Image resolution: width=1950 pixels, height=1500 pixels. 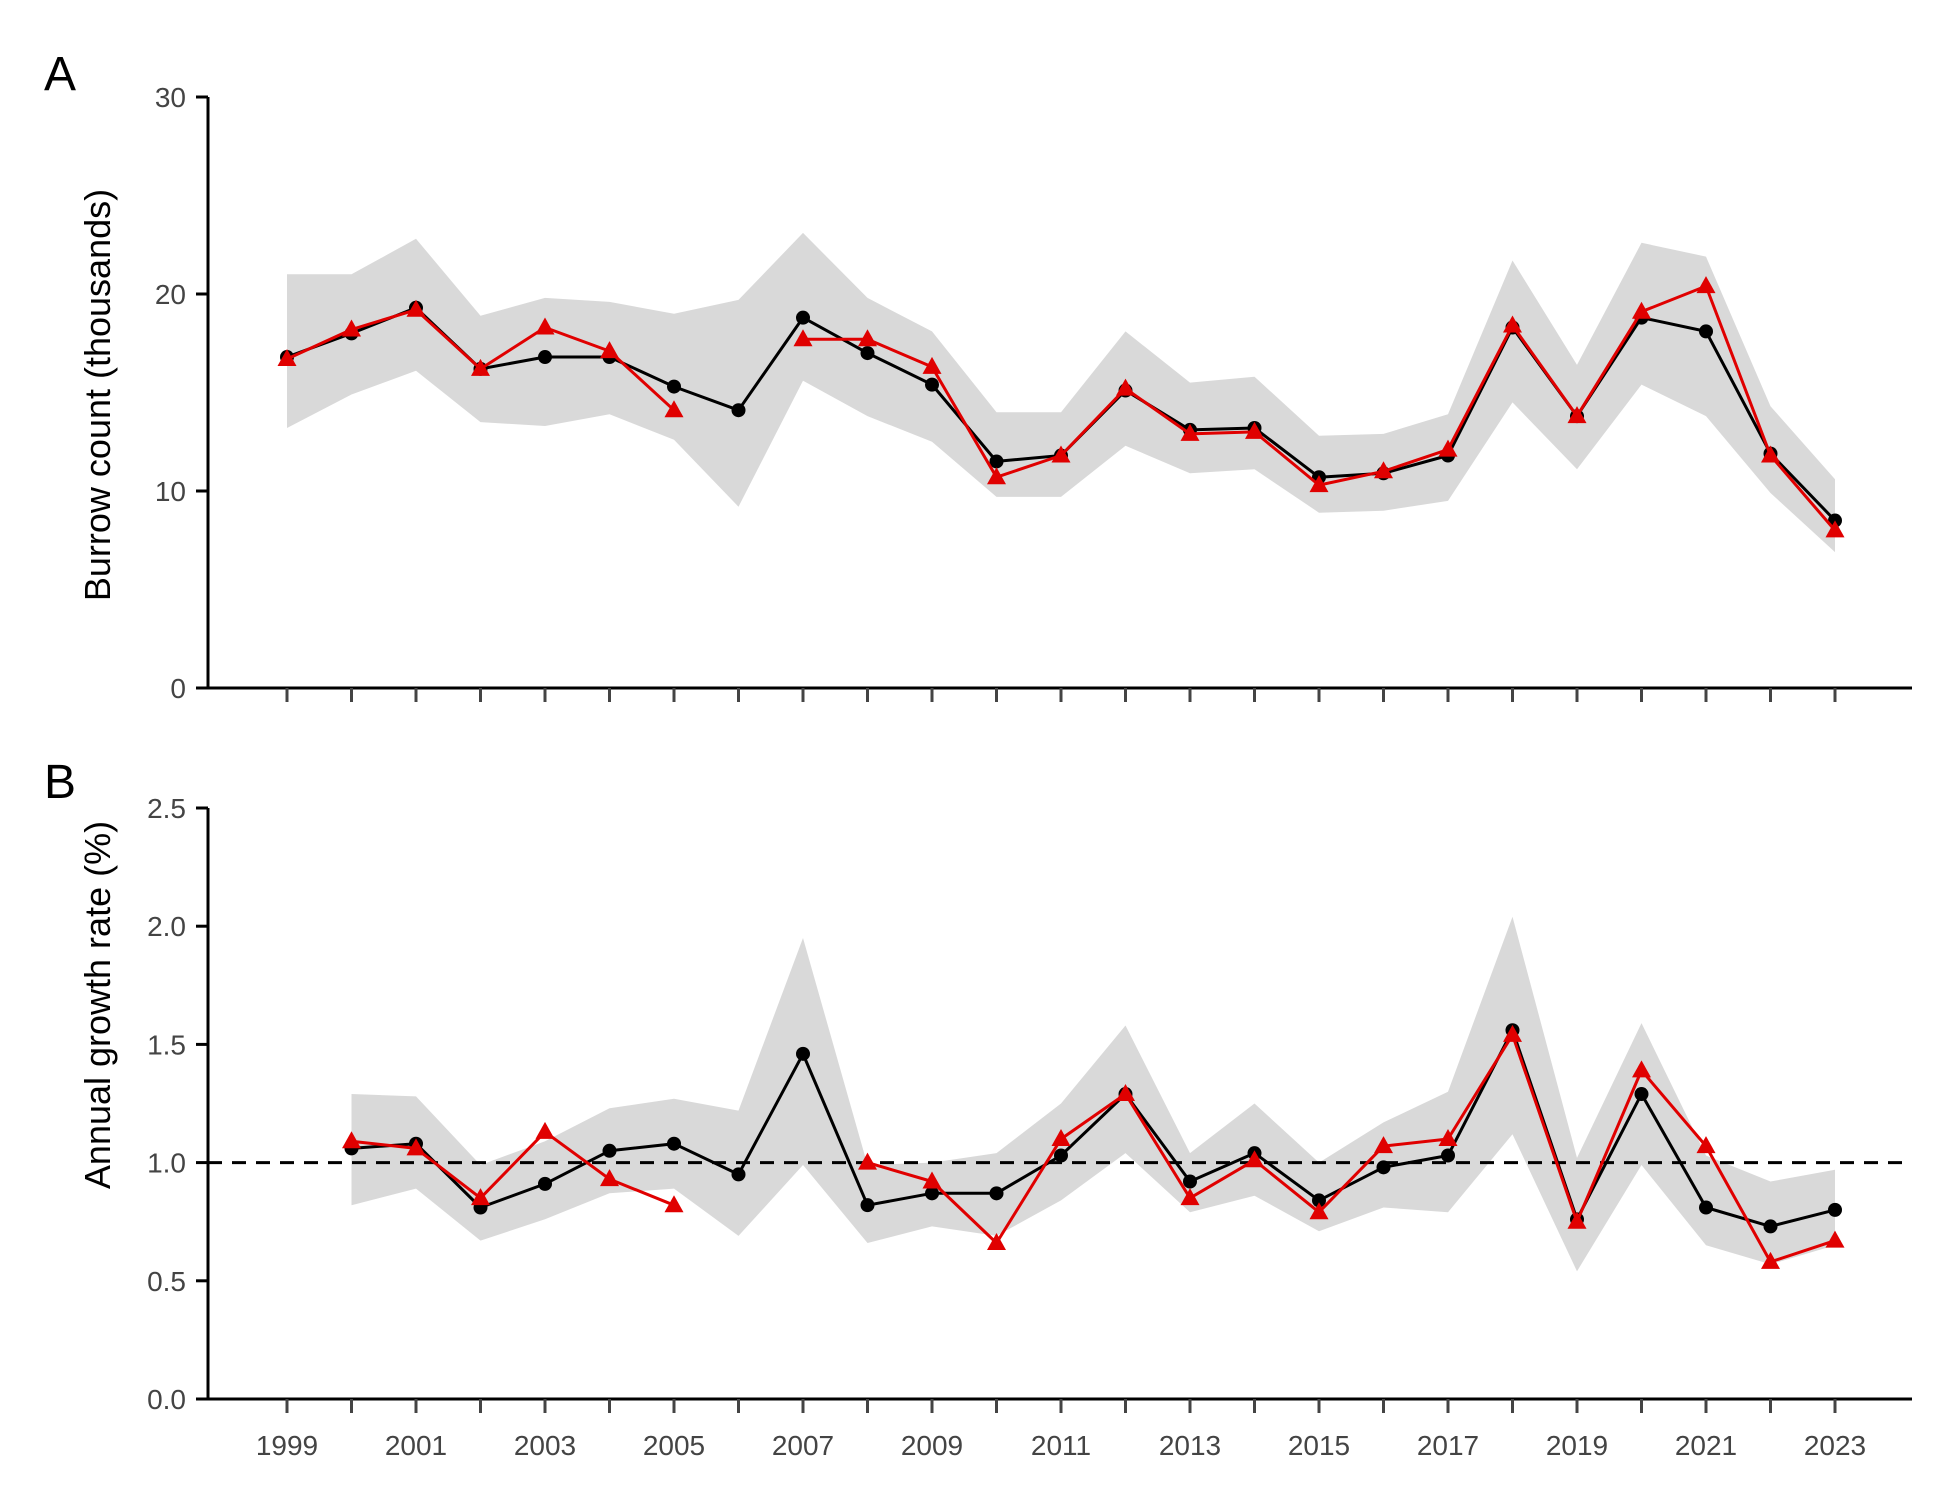 I want to click on panel-b-y-axis-title: Annual growth rate (%), so click(x=97, y=1005).